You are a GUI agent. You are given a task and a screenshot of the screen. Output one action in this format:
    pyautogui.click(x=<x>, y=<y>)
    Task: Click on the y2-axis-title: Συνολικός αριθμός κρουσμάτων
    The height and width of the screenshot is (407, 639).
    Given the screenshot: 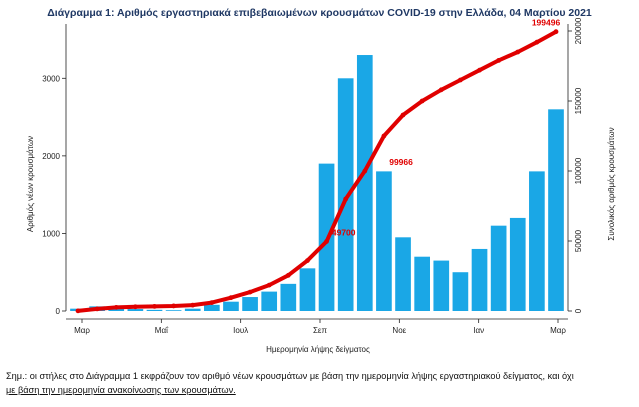 What is the action you would take?
    pyautogui.click(x=611, y=183)
    